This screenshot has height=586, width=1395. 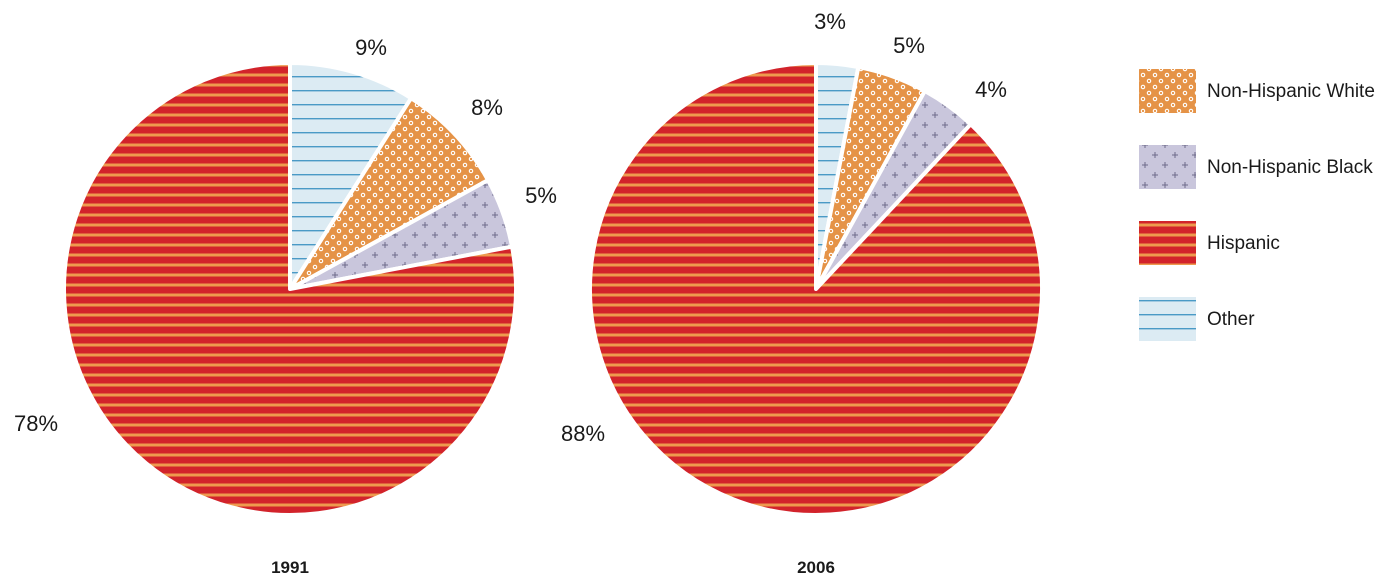 I want to click on legend-swatch-non-hispanic-white, so click(x=1167, y=91).